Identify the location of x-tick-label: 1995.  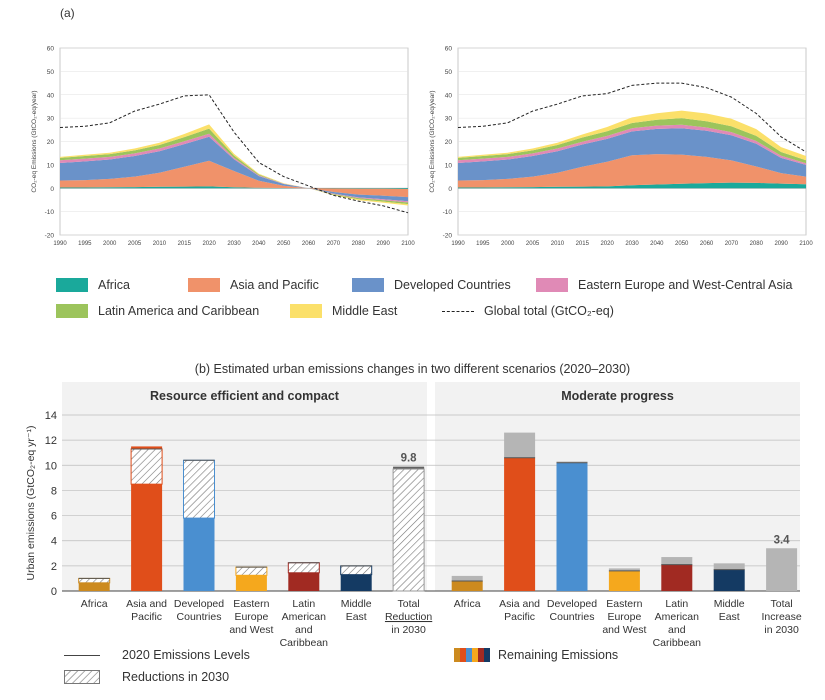
(483, 244).